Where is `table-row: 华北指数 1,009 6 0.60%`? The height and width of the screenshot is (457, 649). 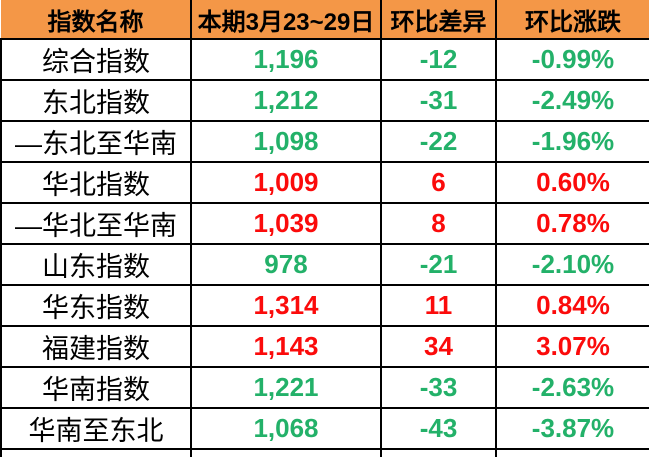 table-row: 华北指数 1,009 6 0.60% is located at coordinates (324, 182).